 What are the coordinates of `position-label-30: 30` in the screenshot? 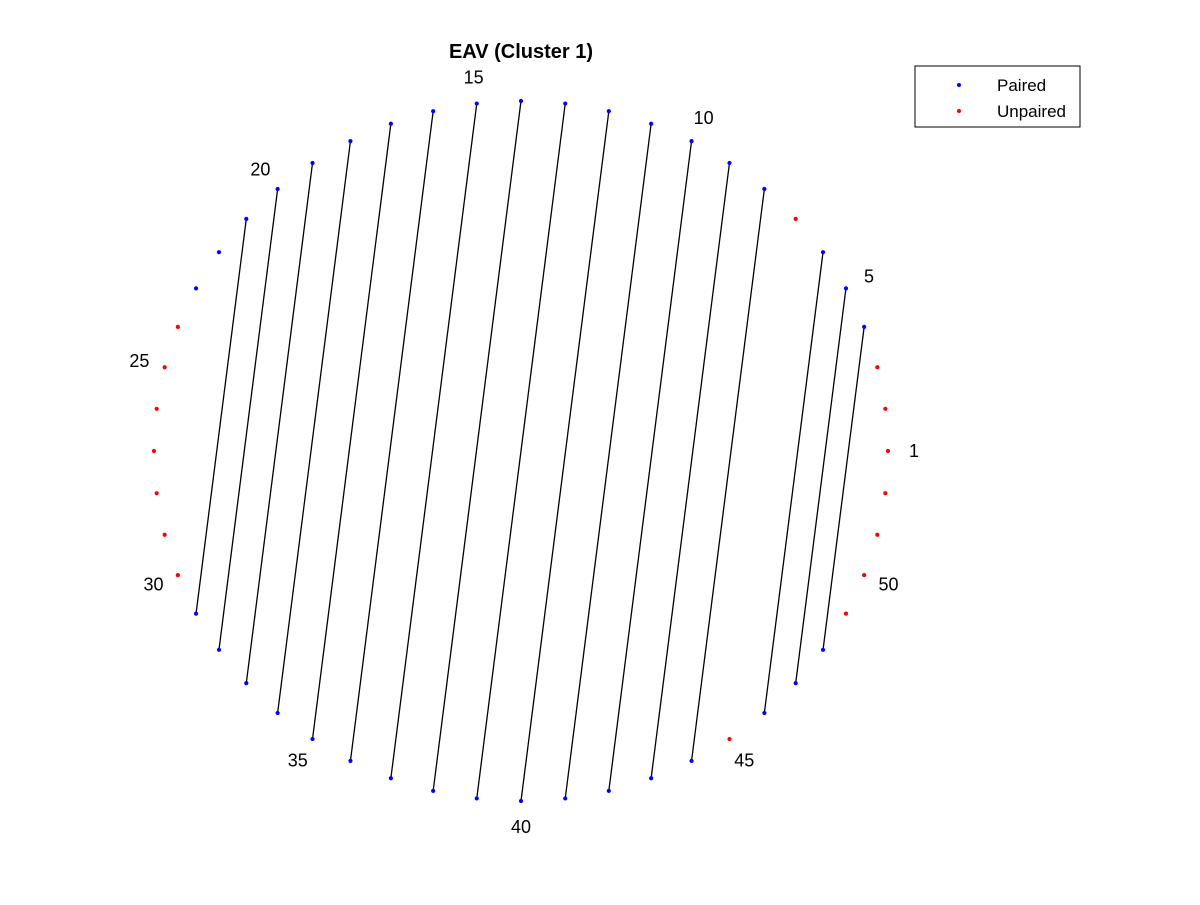 It's located at (154, 584).